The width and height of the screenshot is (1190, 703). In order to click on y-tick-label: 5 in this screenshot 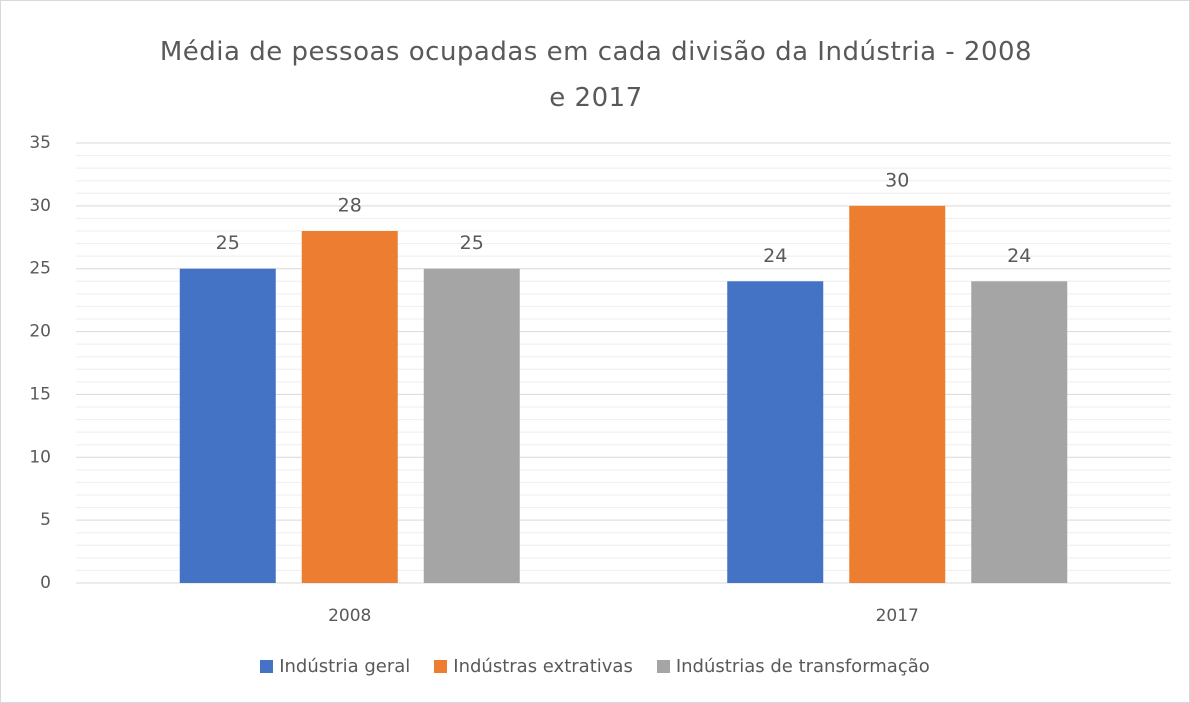, I will do `click(45, 520)`.